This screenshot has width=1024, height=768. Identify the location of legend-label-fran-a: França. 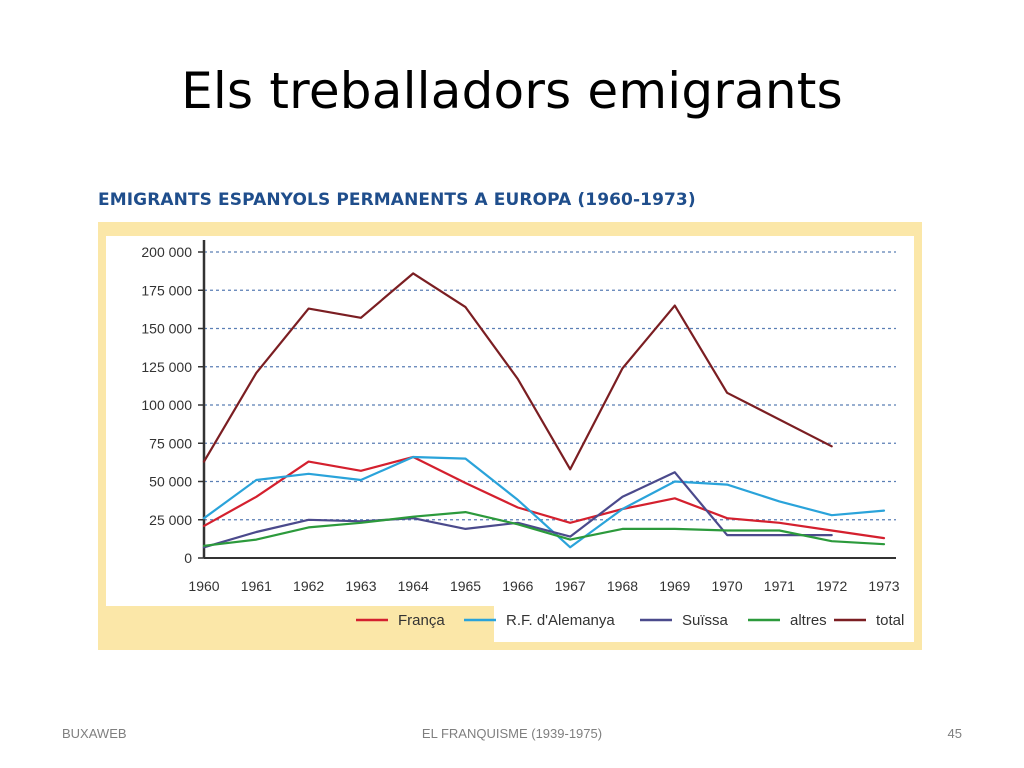
(421, 620).